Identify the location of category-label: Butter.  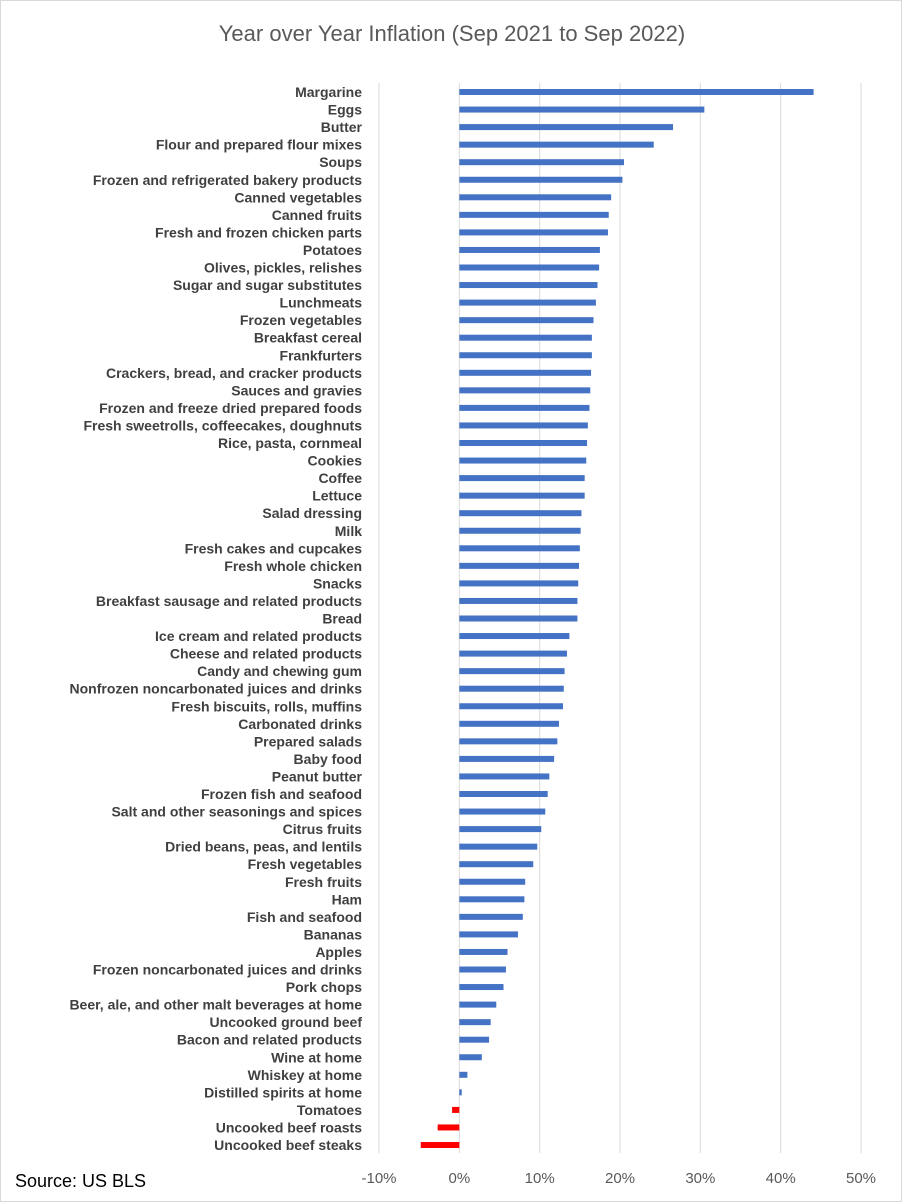
(342, 127).